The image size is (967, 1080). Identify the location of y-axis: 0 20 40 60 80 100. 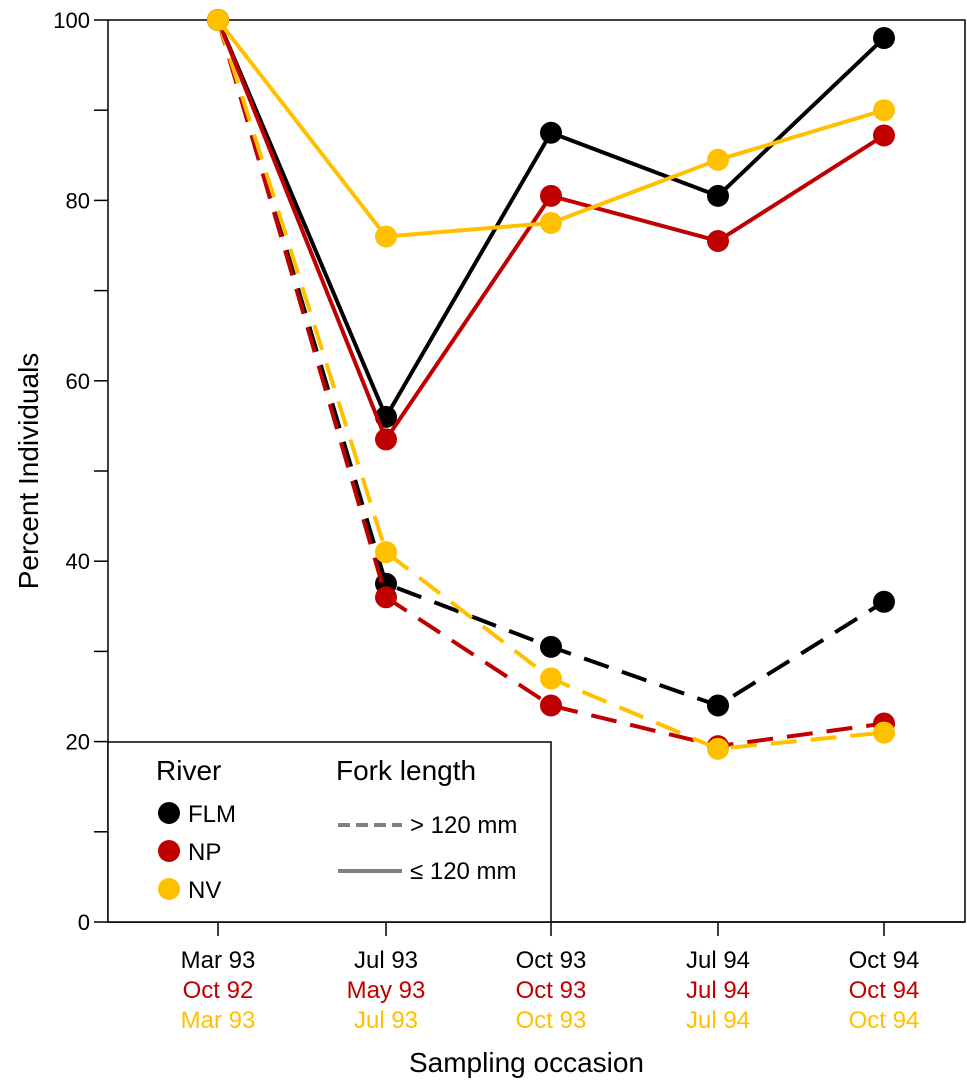
(80, 471).